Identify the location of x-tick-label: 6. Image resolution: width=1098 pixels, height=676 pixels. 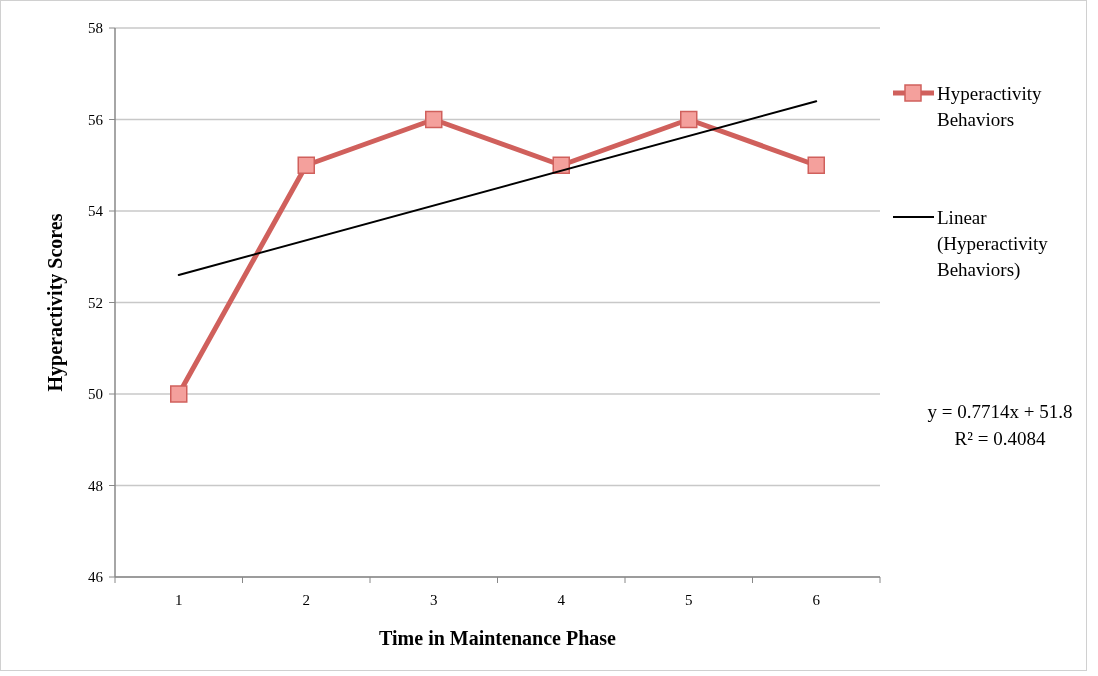
(816, 600).